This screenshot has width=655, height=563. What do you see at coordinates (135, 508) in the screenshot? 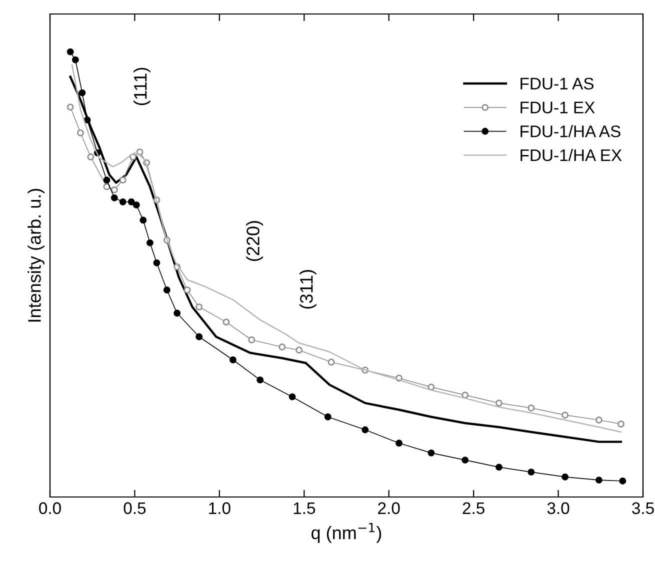
I see `x-tick-label: 0.5` at bounding box center [135, 508].